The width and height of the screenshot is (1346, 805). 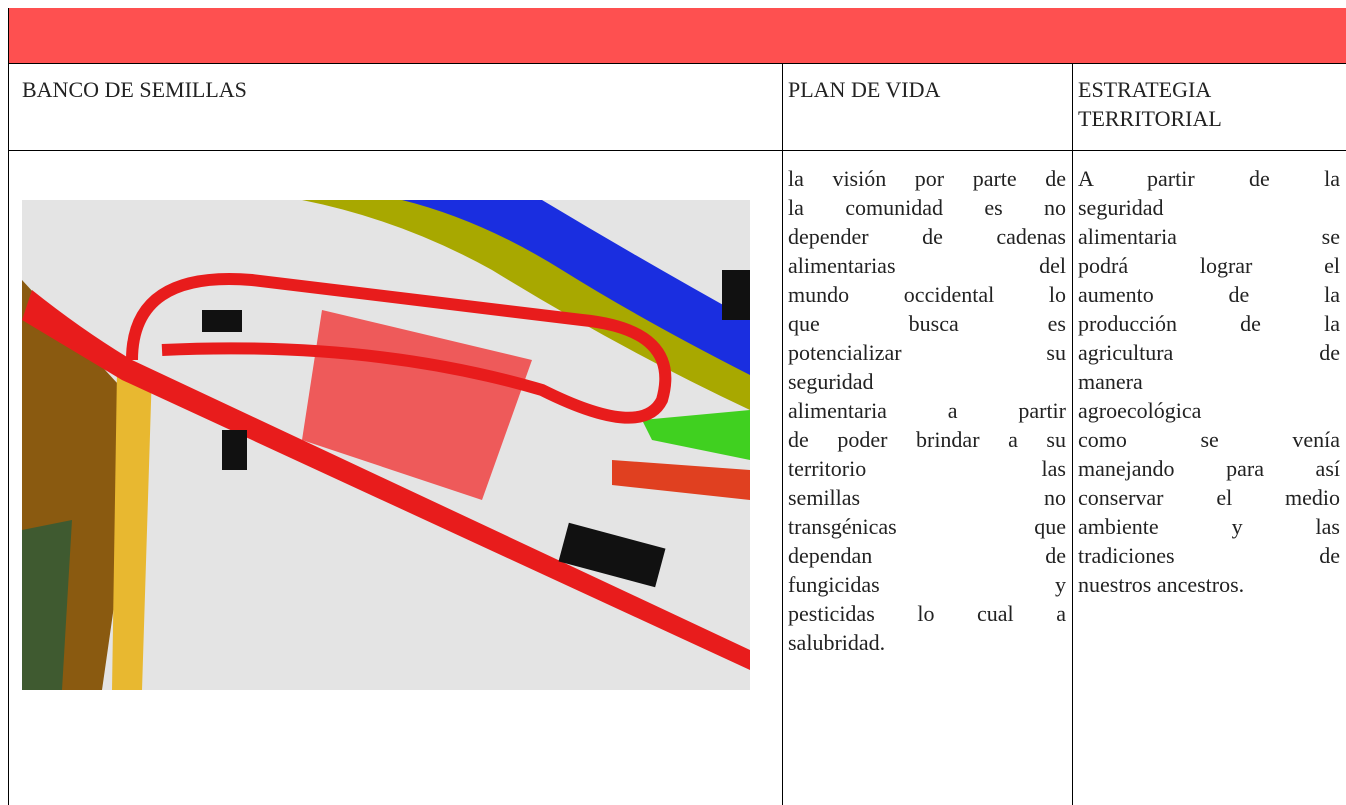 I want to click on text-line: como se venía, so click(x=1209, y=439).